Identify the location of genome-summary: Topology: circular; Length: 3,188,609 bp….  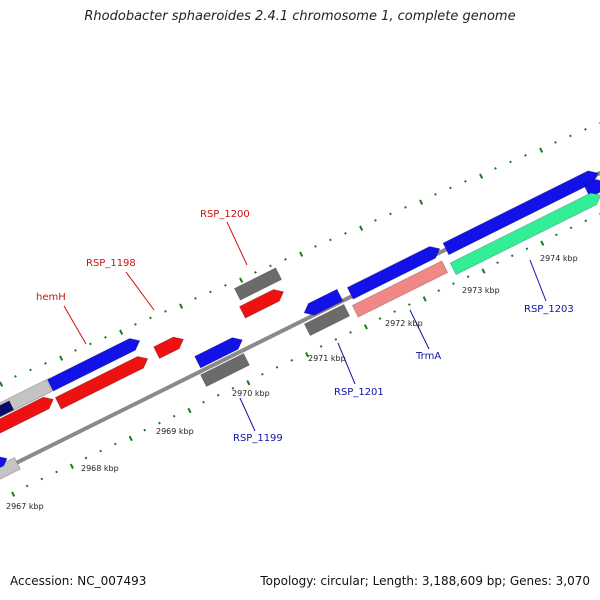
(425, 581).